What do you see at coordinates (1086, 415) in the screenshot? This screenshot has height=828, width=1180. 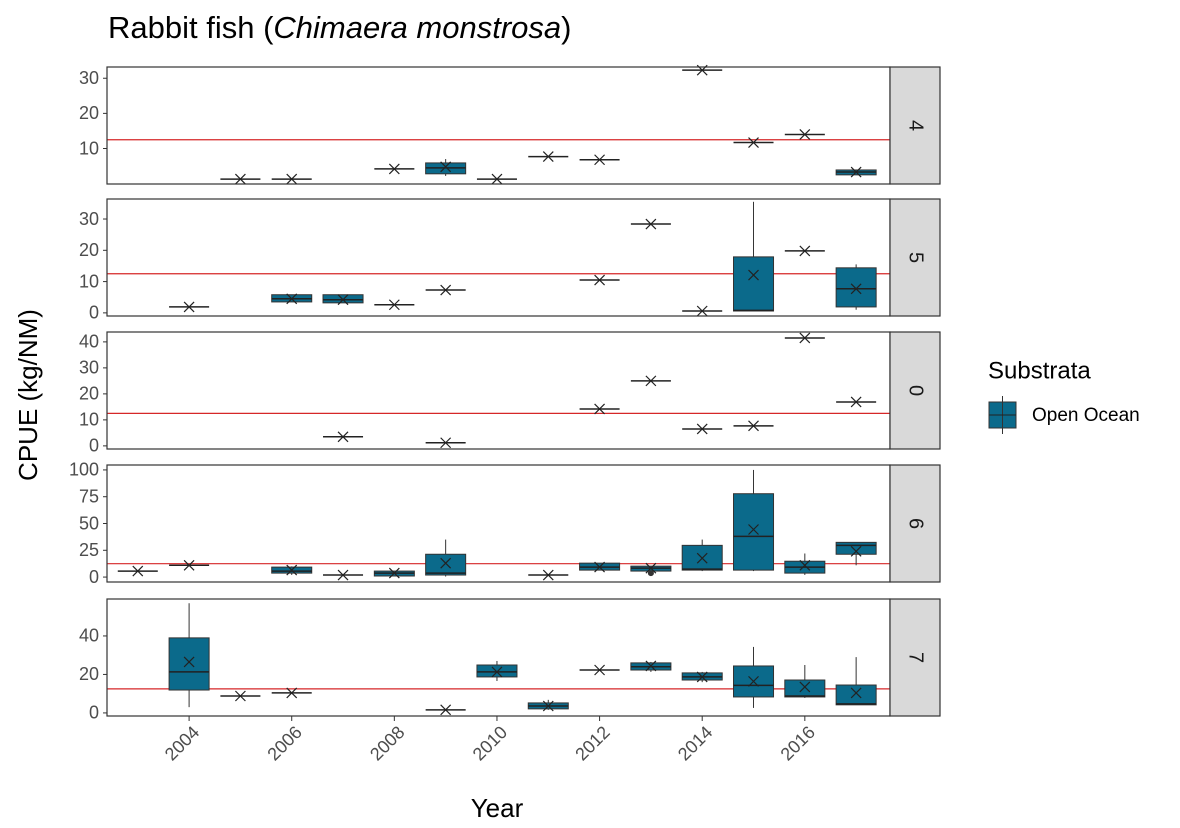 I see `legend-label: Open Ocean` at bounding box center [1086, 415].